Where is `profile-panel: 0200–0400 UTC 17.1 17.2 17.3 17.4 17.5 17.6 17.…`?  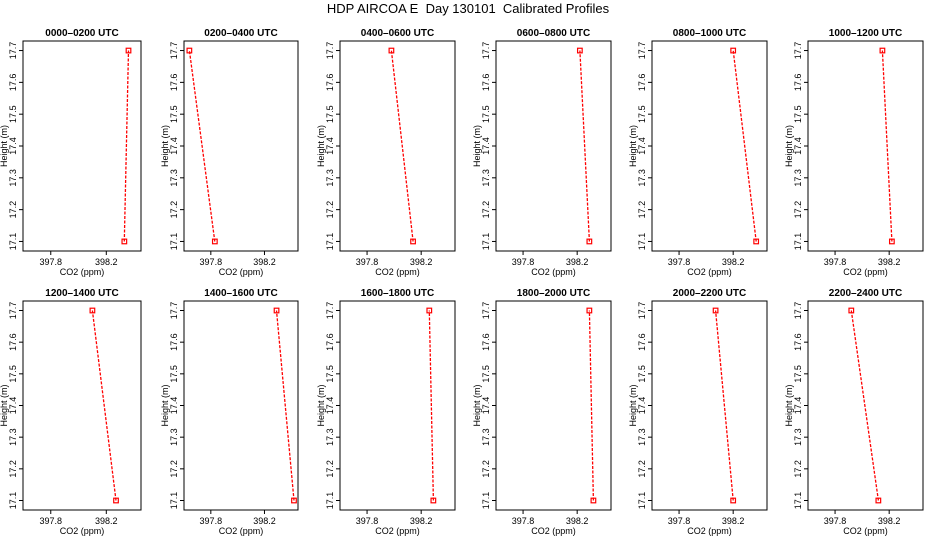 profile-panel: 0200–0400 UTC 17.1 17.2 17.3 17.4 17.5 17.6 17.… is located at coordinates (229, 152).